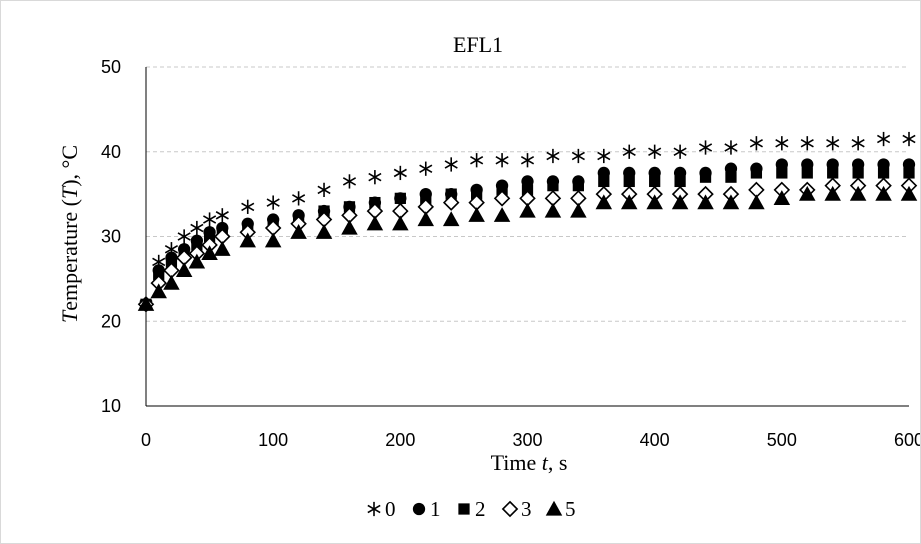 This screenshot has width=921, height=544. What do you see at coordinates (471, 509) in the screenshot?
I see `legend: 0 1 2 3 5` at bounding box center [471, 509].